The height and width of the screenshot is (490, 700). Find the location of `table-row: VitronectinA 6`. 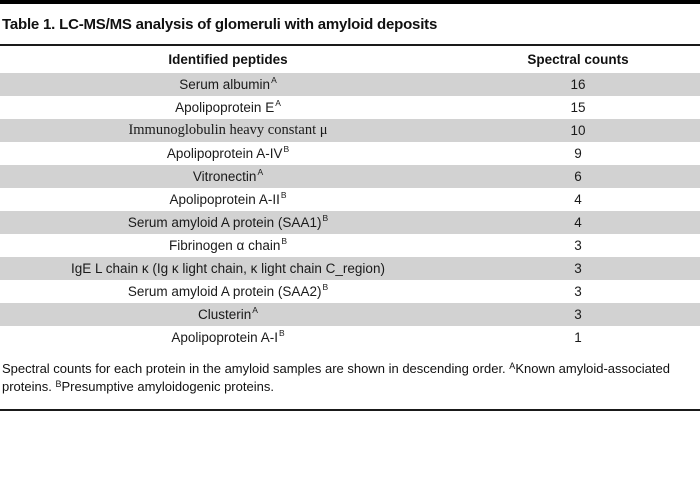

table-row: VitronectinA 6 is located at coordinates (350, 176).